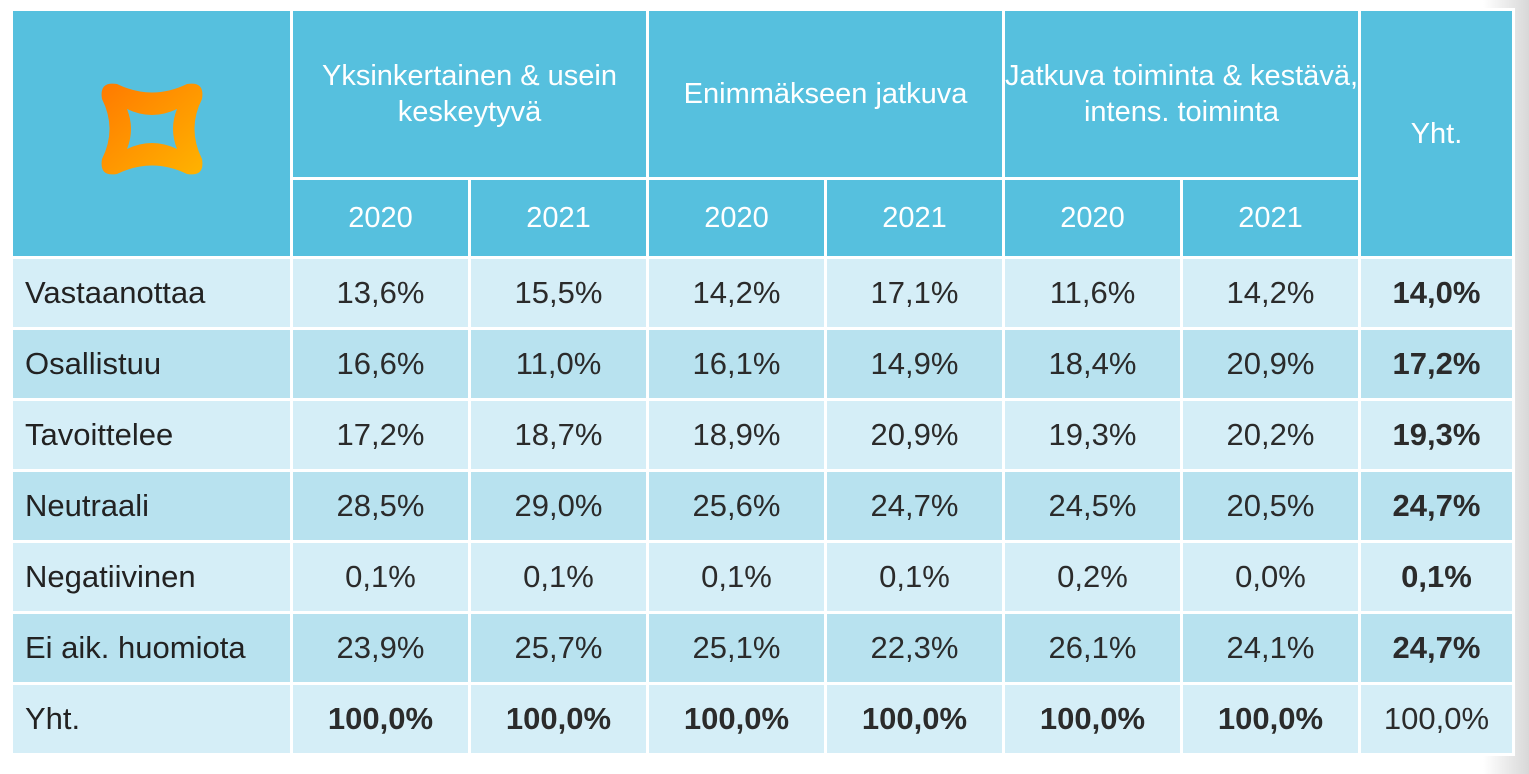 The width and height of the screenshot is (1529, 774). I want to click on logo, so click(151, 129).